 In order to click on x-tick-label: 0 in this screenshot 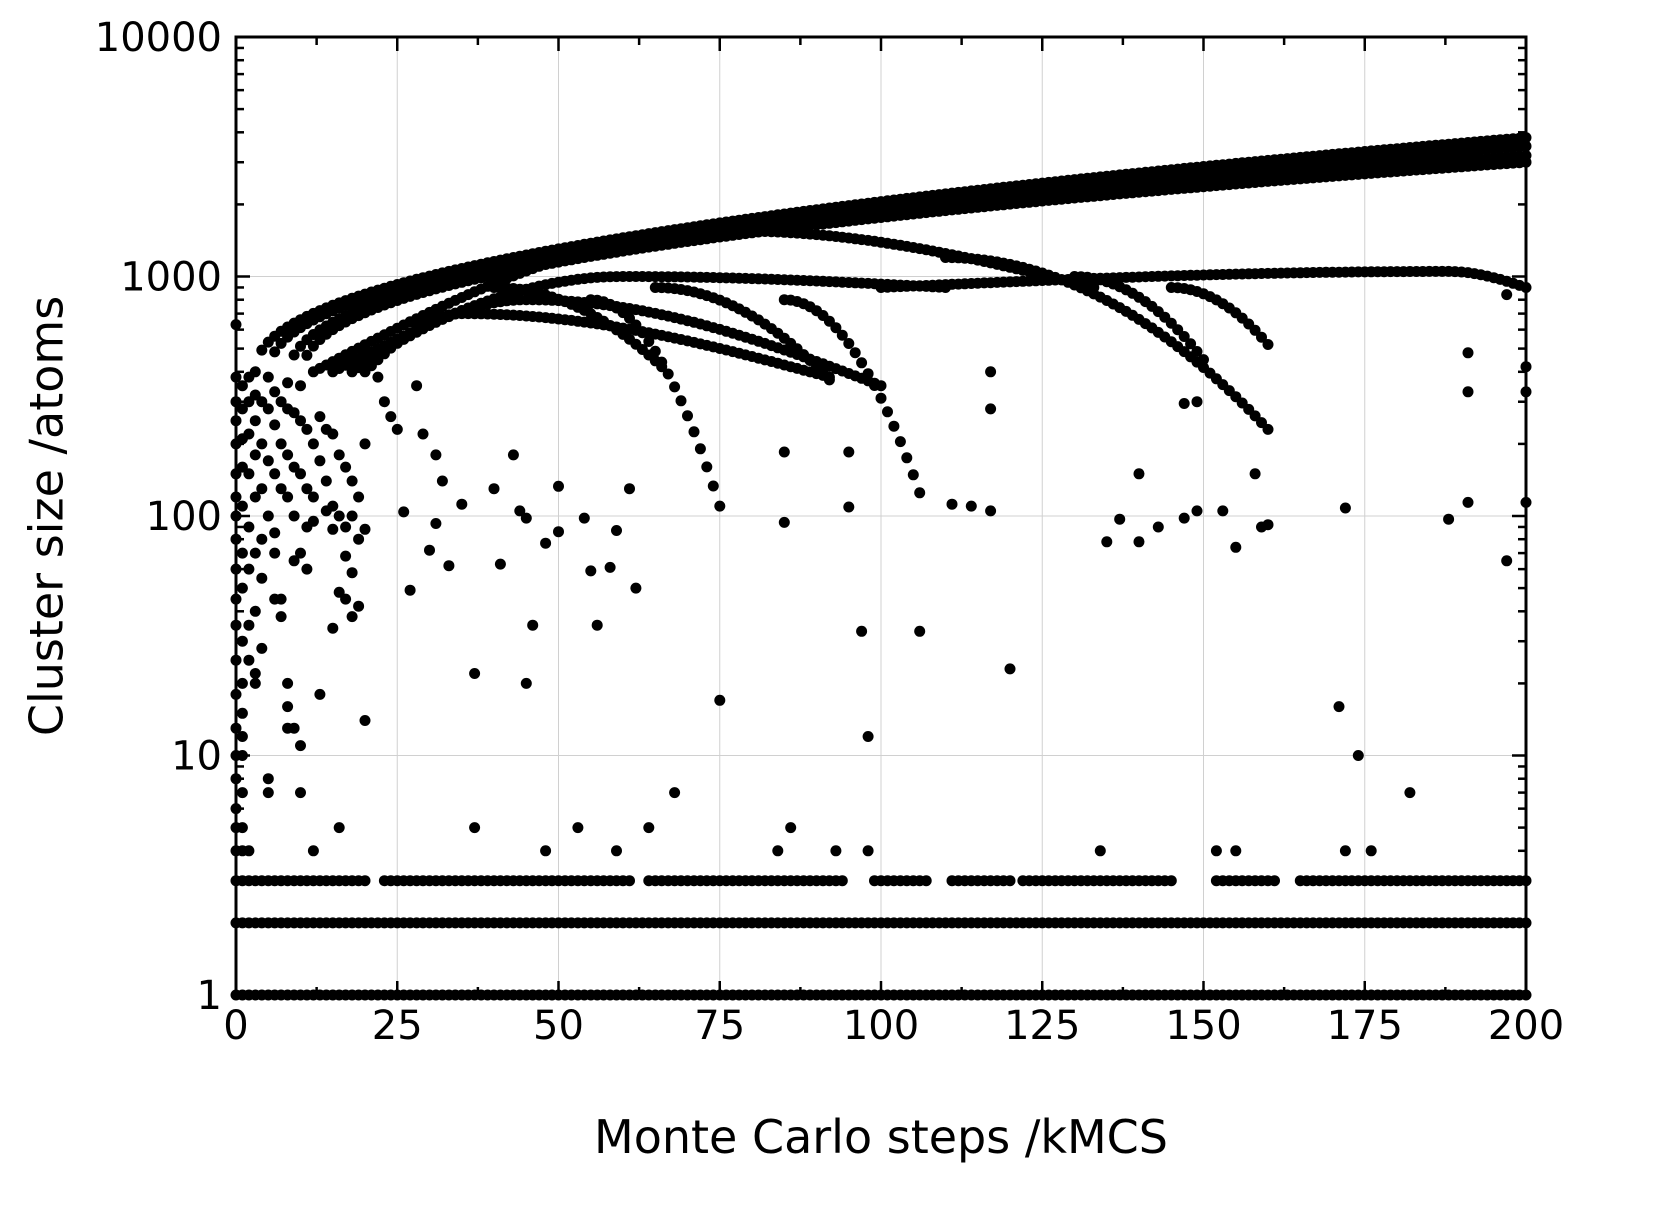, I will do `click(235, 1026)`.